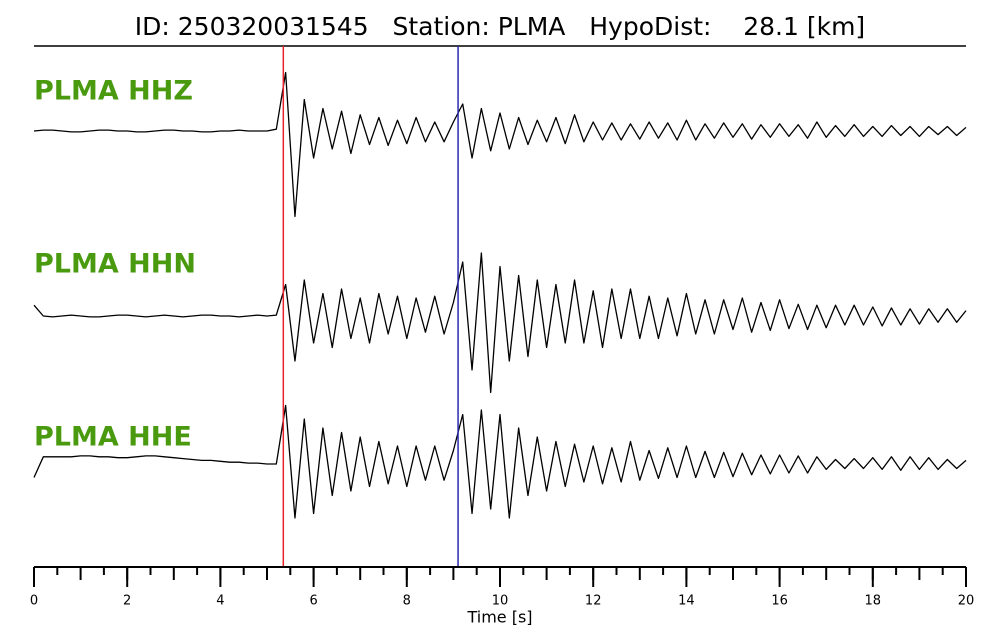 This screenshot has width=1000, height=640. What do you see at coordinates (113, 91) in the screenshot?
I see `trace-label: PLMA HHZ` at bounding box center [113, 91].